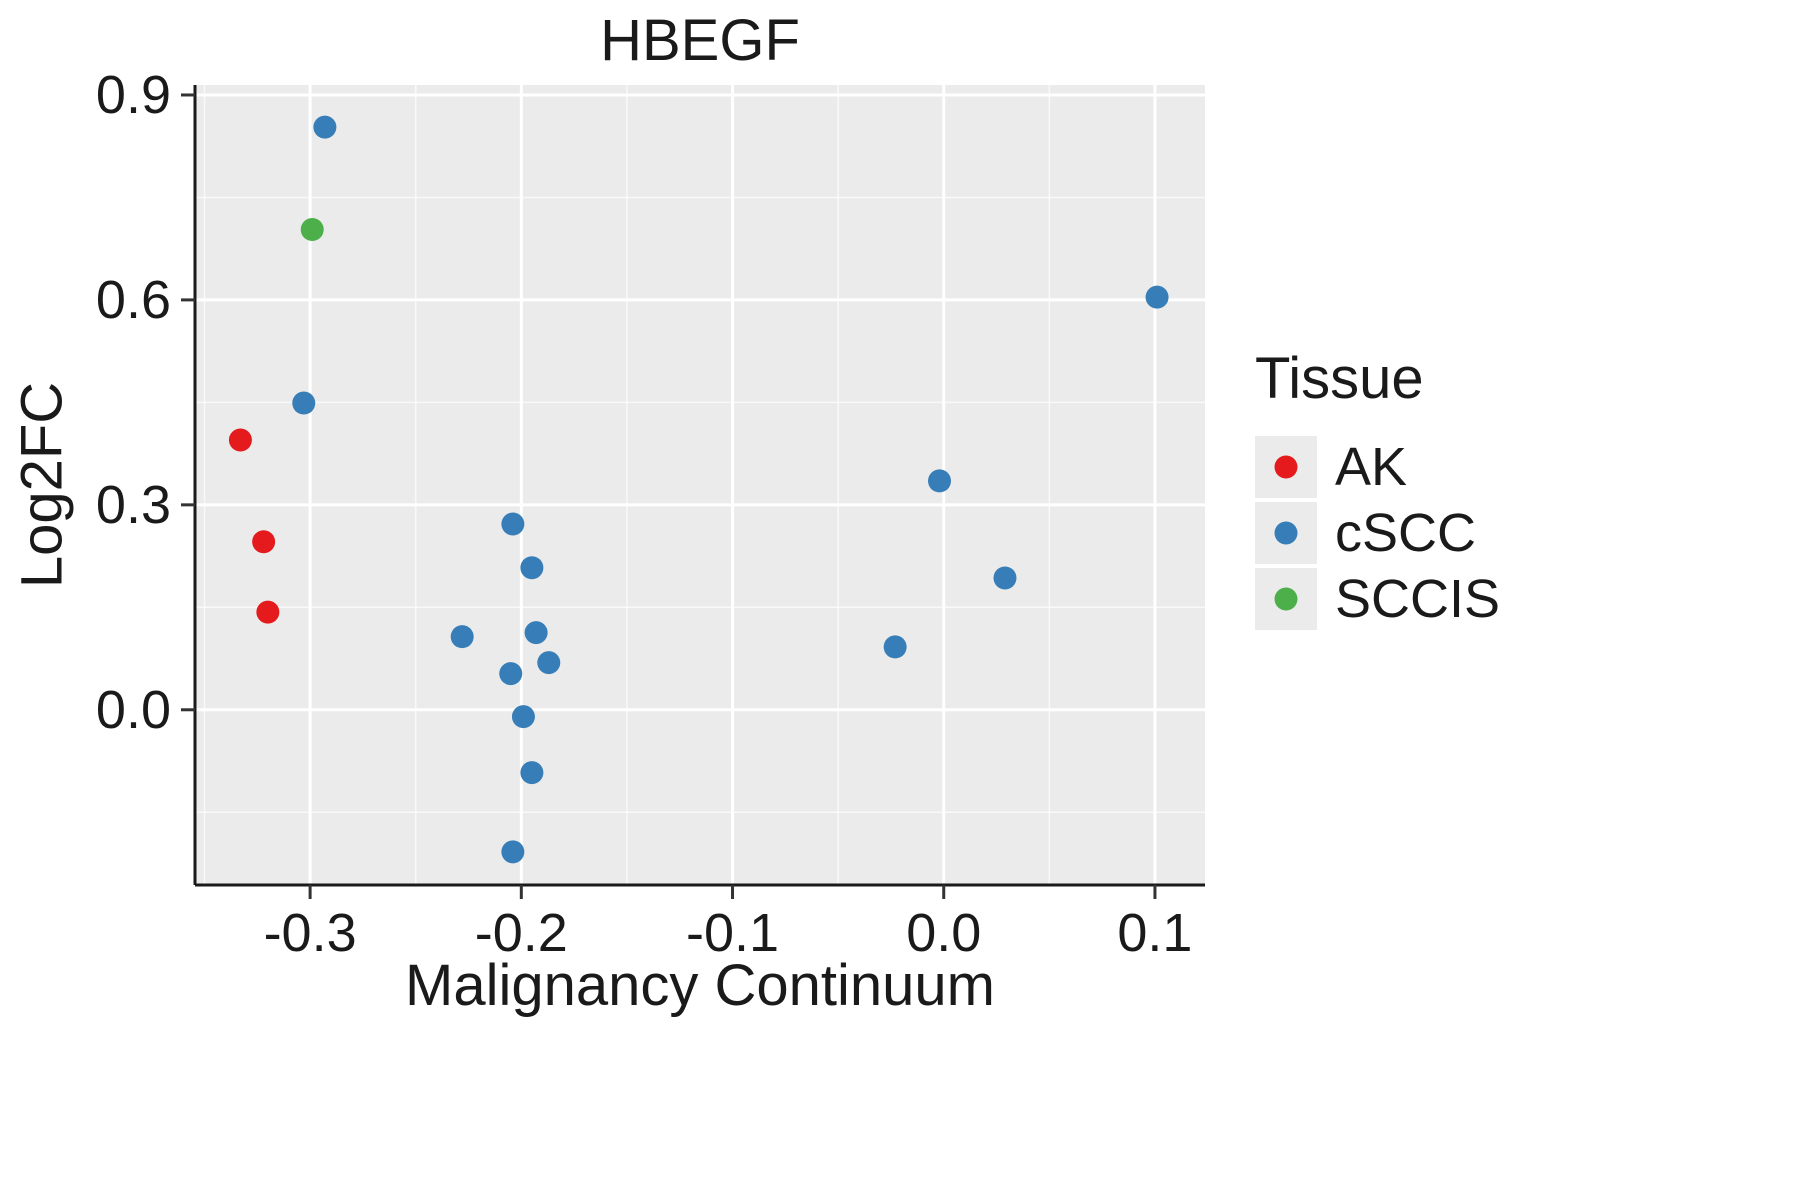 Image resolution: width=1800 pixels, height=1200 pixels. What do you see at coordinates (310, 933) in the screenshot?
I see `x-tick-label: -0.3` at bounding box center [310, 933].